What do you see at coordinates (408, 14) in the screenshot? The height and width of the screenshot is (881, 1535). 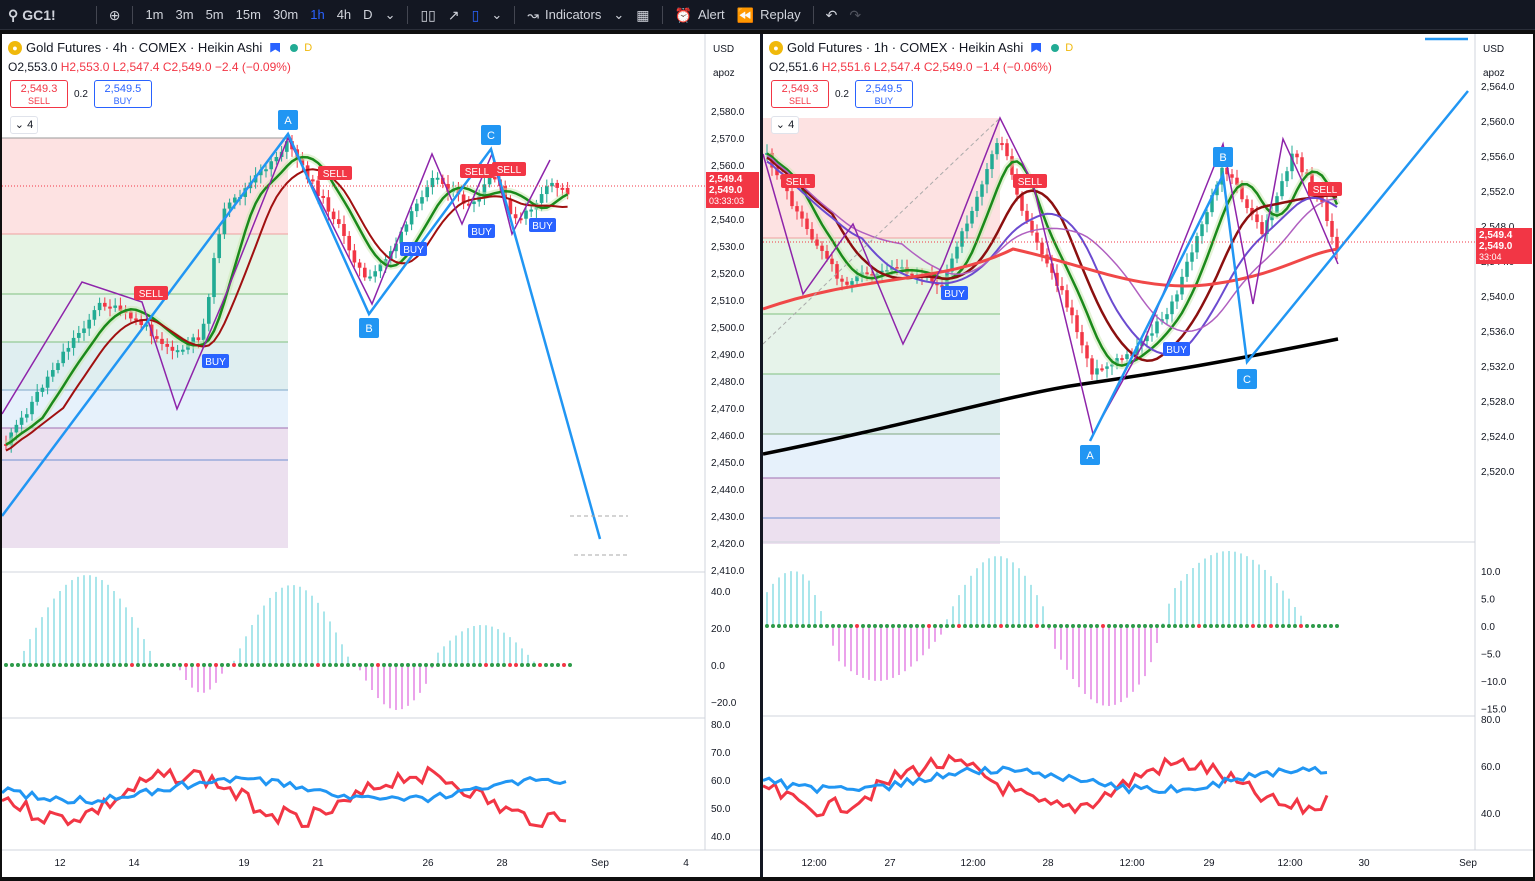 I see `divider` at bounding box center [408, 14].